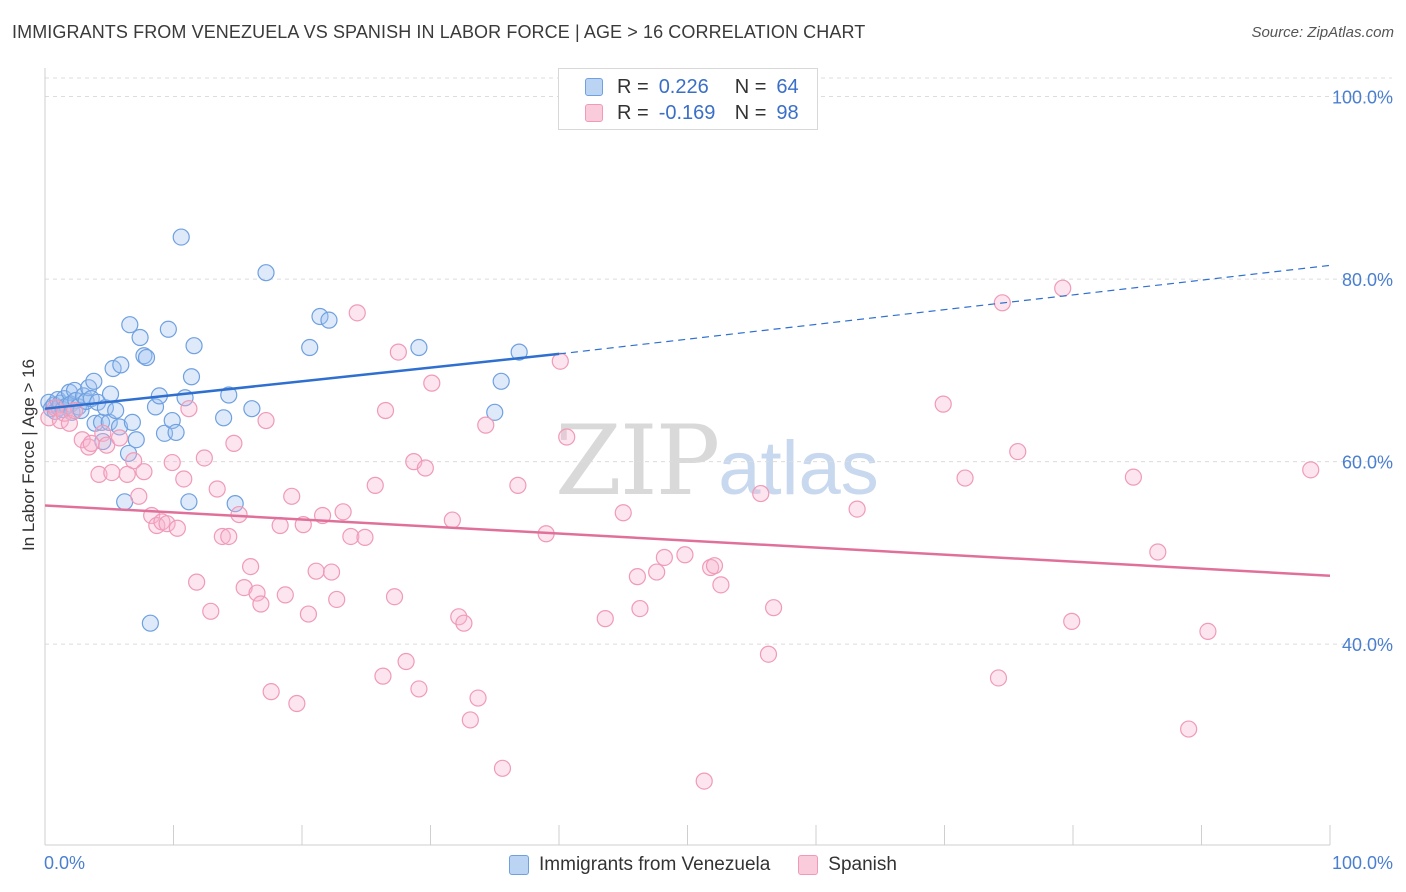 The image size is (1406, 892). Describe the element at coordinates (64, 863) in the screenshot. I see `x-tick-label: 0.0%` at that location.